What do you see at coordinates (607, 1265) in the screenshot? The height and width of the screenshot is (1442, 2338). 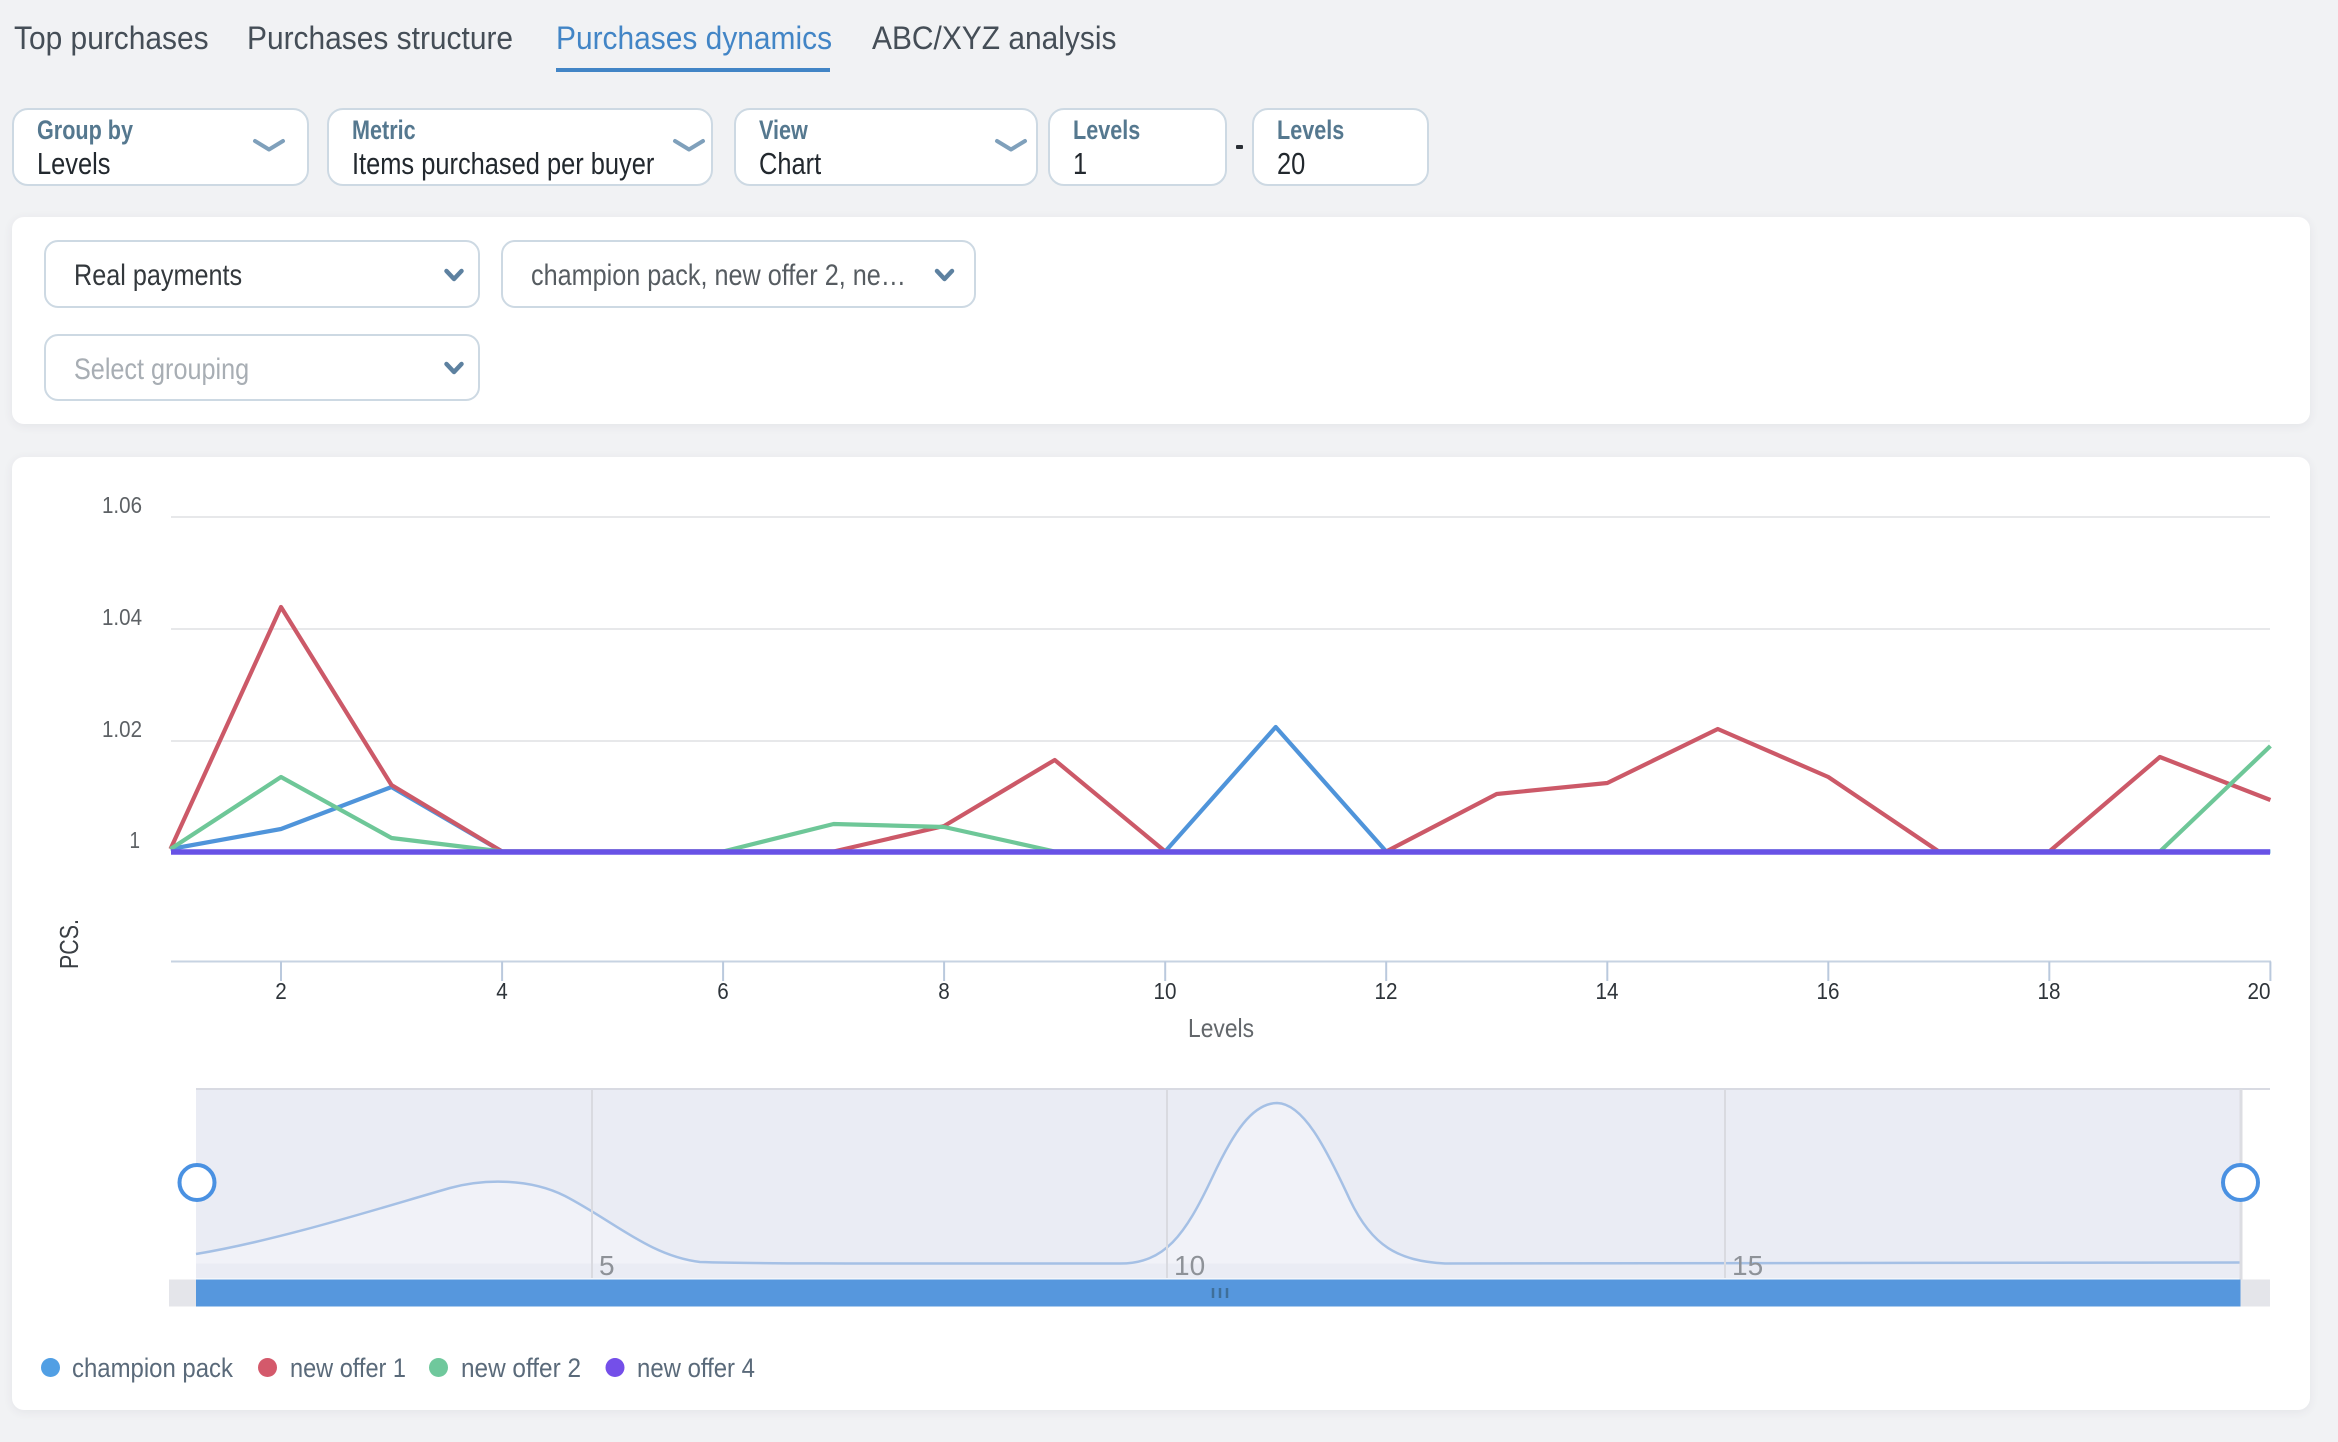 I see `svg-text: 5` at bounding box center [607, 1265].